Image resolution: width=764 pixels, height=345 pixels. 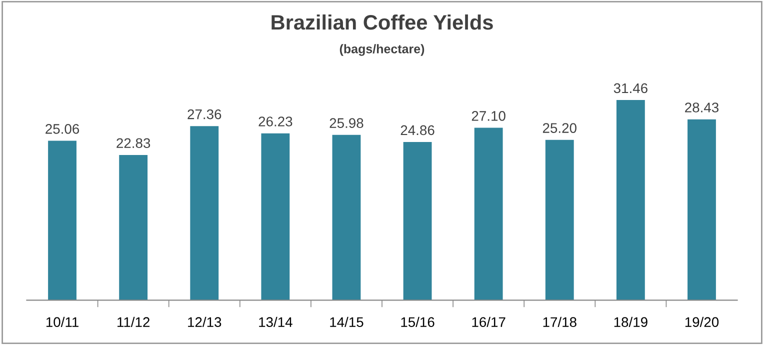 What do you see at coordinates (489, 116) in the screenshot?
I see `data-label: 27.10` at bounding box center [489, 116].